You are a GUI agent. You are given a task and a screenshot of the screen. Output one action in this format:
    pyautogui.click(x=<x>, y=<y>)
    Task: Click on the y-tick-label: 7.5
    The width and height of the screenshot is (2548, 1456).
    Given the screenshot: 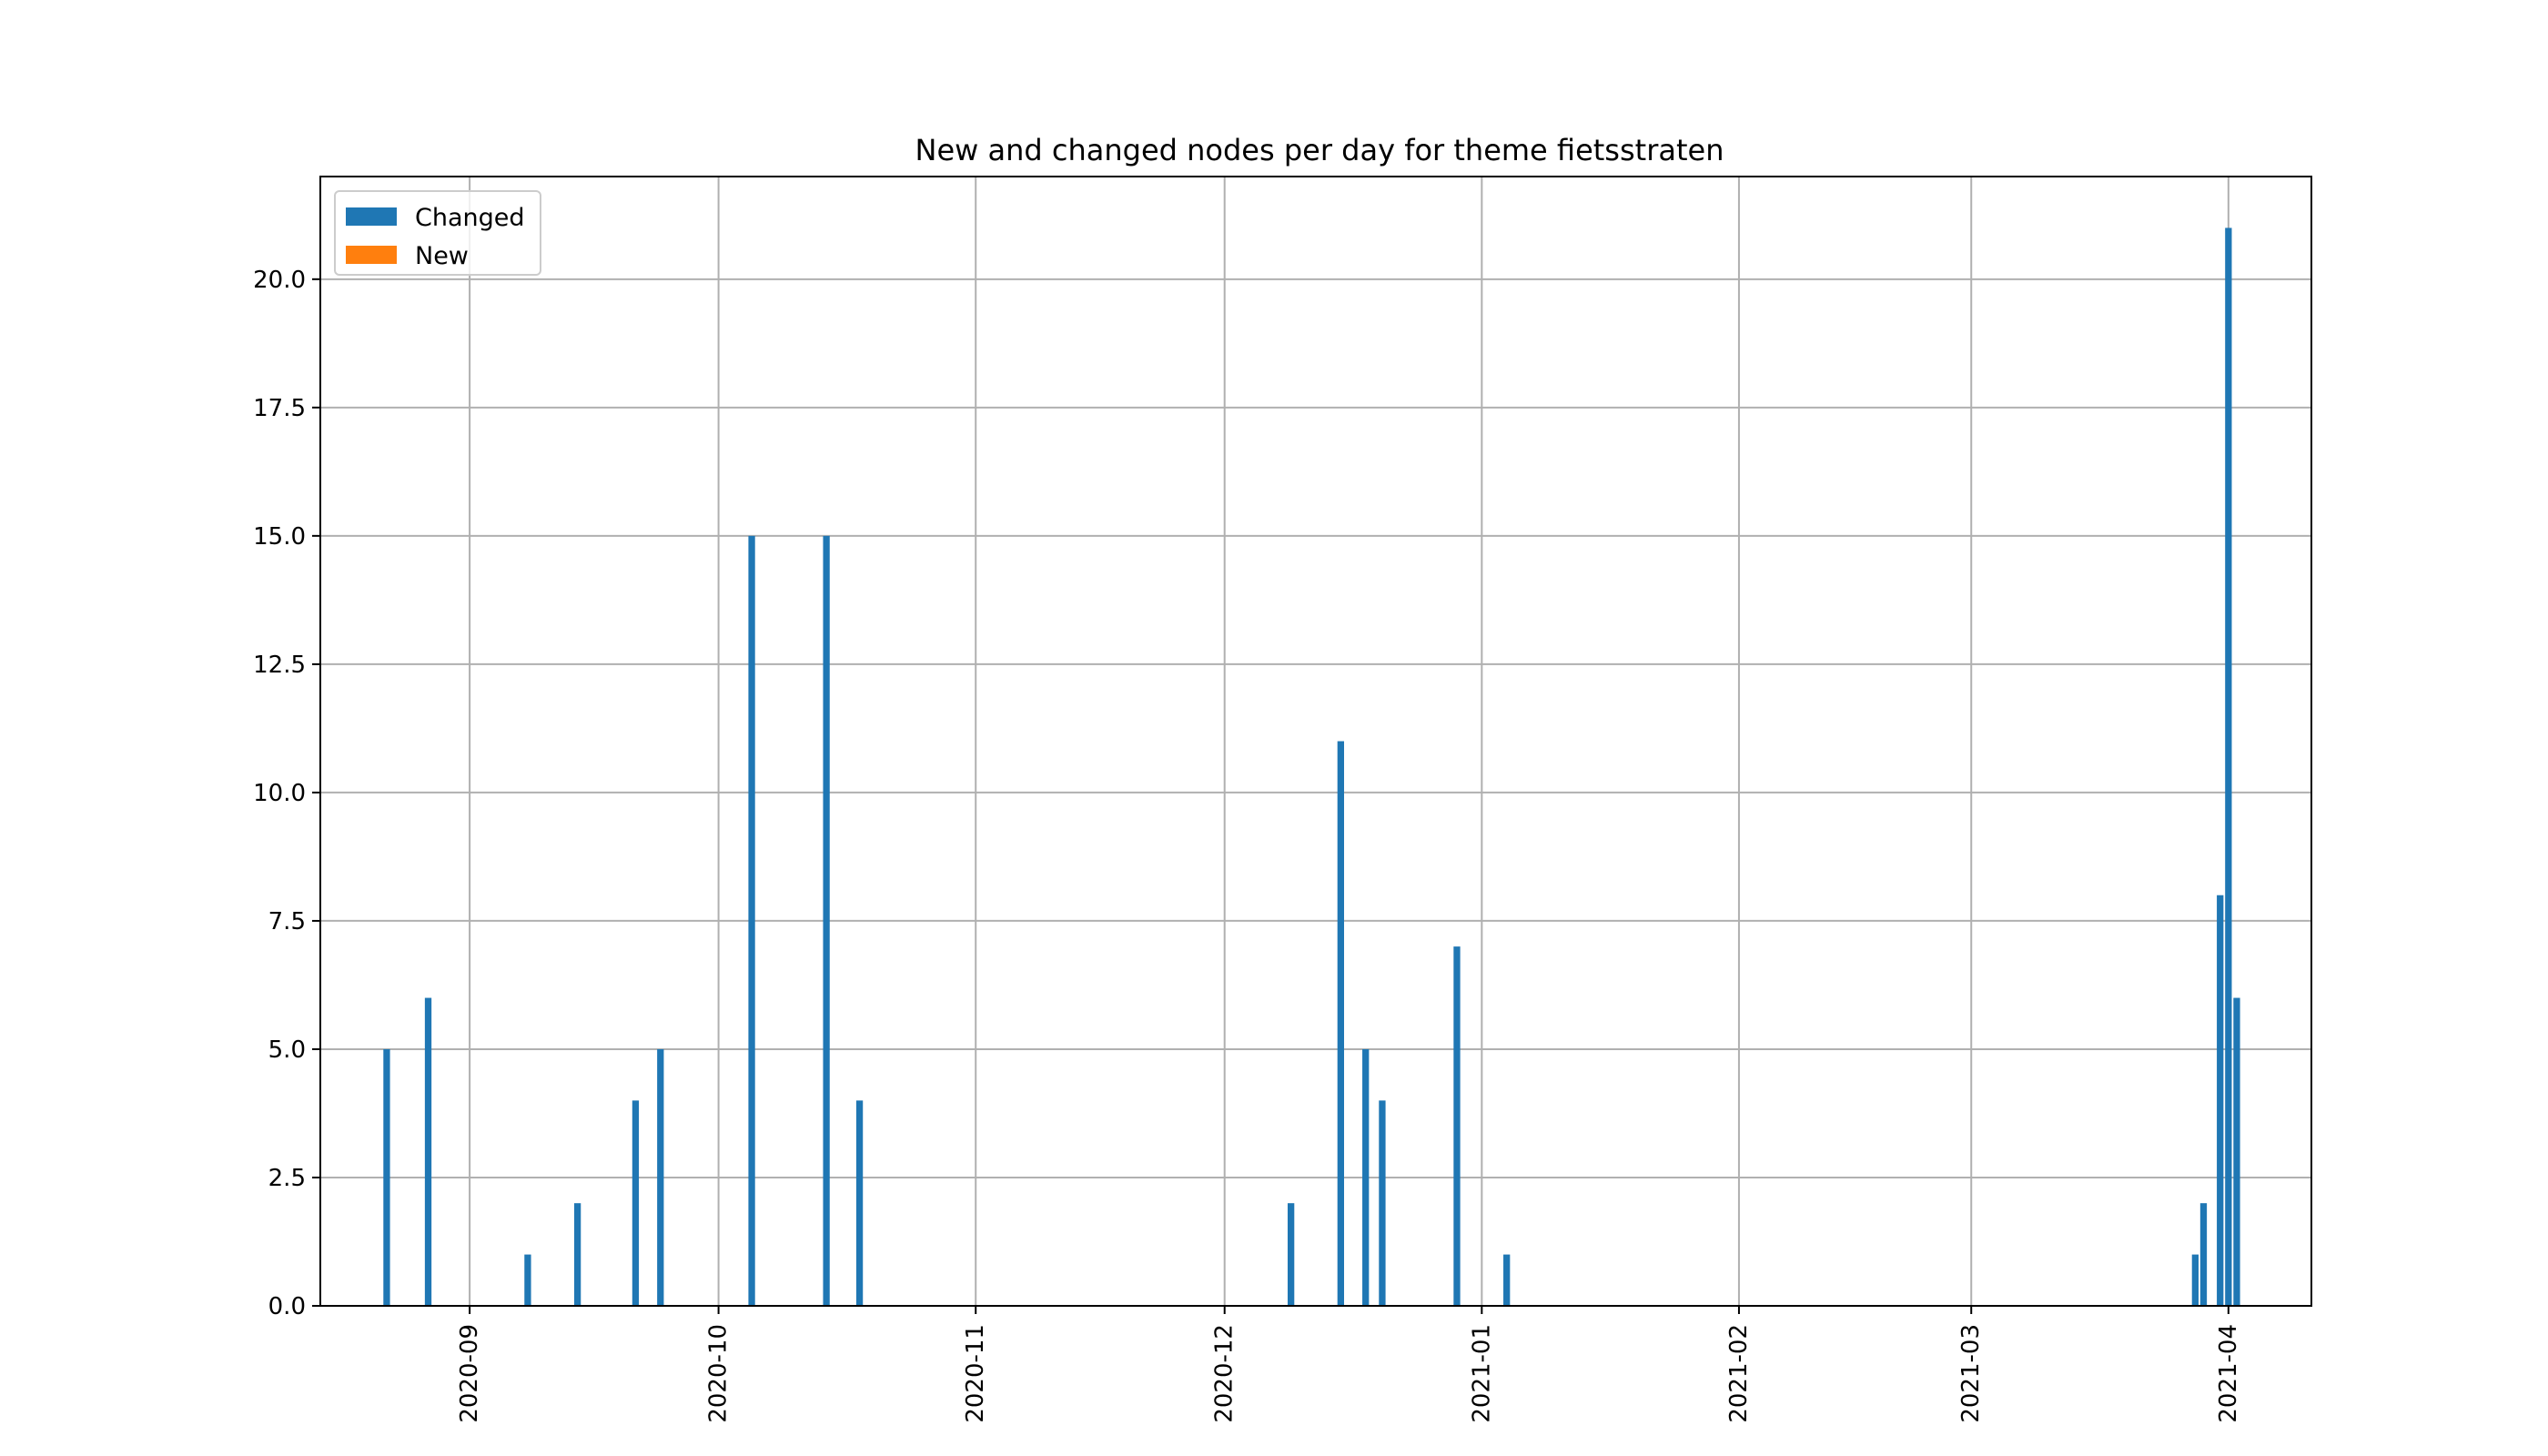 What is the action you would take?
    pyautogui.click(x=287, y=922)
    